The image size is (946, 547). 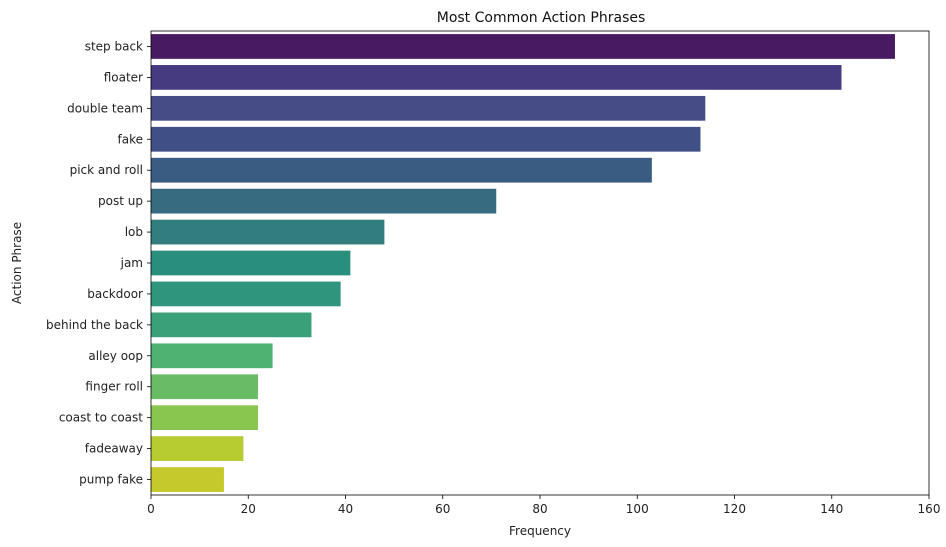 I want to click on x-tick-label: 60, so click(x=442, y=509).